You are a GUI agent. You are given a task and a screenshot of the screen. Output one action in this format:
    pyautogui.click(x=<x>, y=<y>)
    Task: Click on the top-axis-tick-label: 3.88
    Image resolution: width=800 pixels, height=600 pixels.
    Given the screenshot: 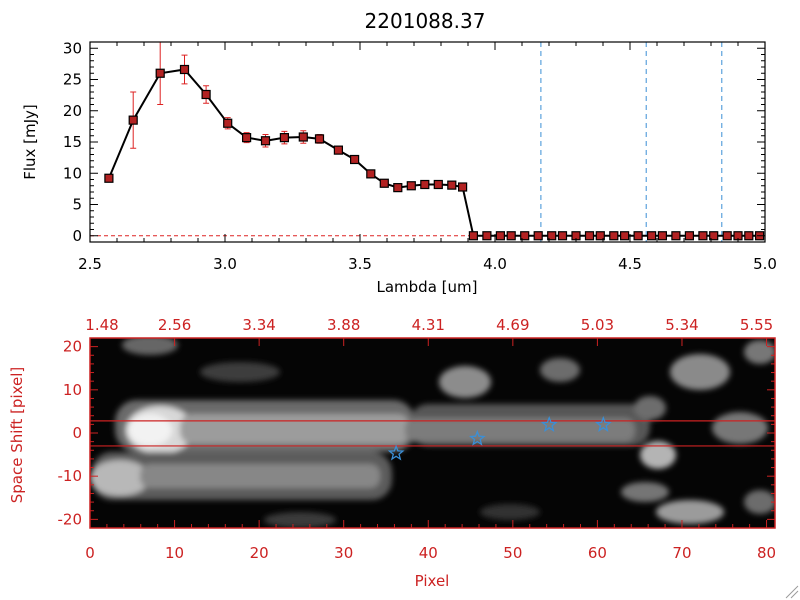 What is the action you would take?
    pyautogui.click(x=343, y=325)
    